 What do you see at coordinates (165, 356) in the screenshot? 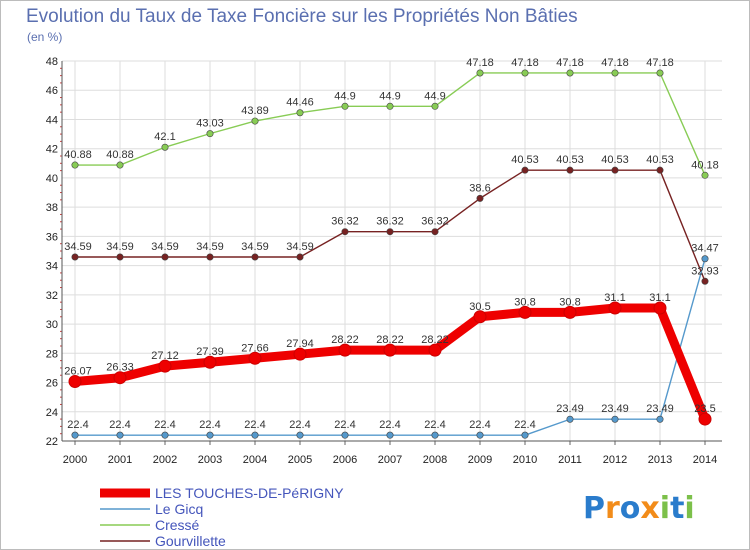
I see `data-label: 27.12` at bounding box center [165, 356].